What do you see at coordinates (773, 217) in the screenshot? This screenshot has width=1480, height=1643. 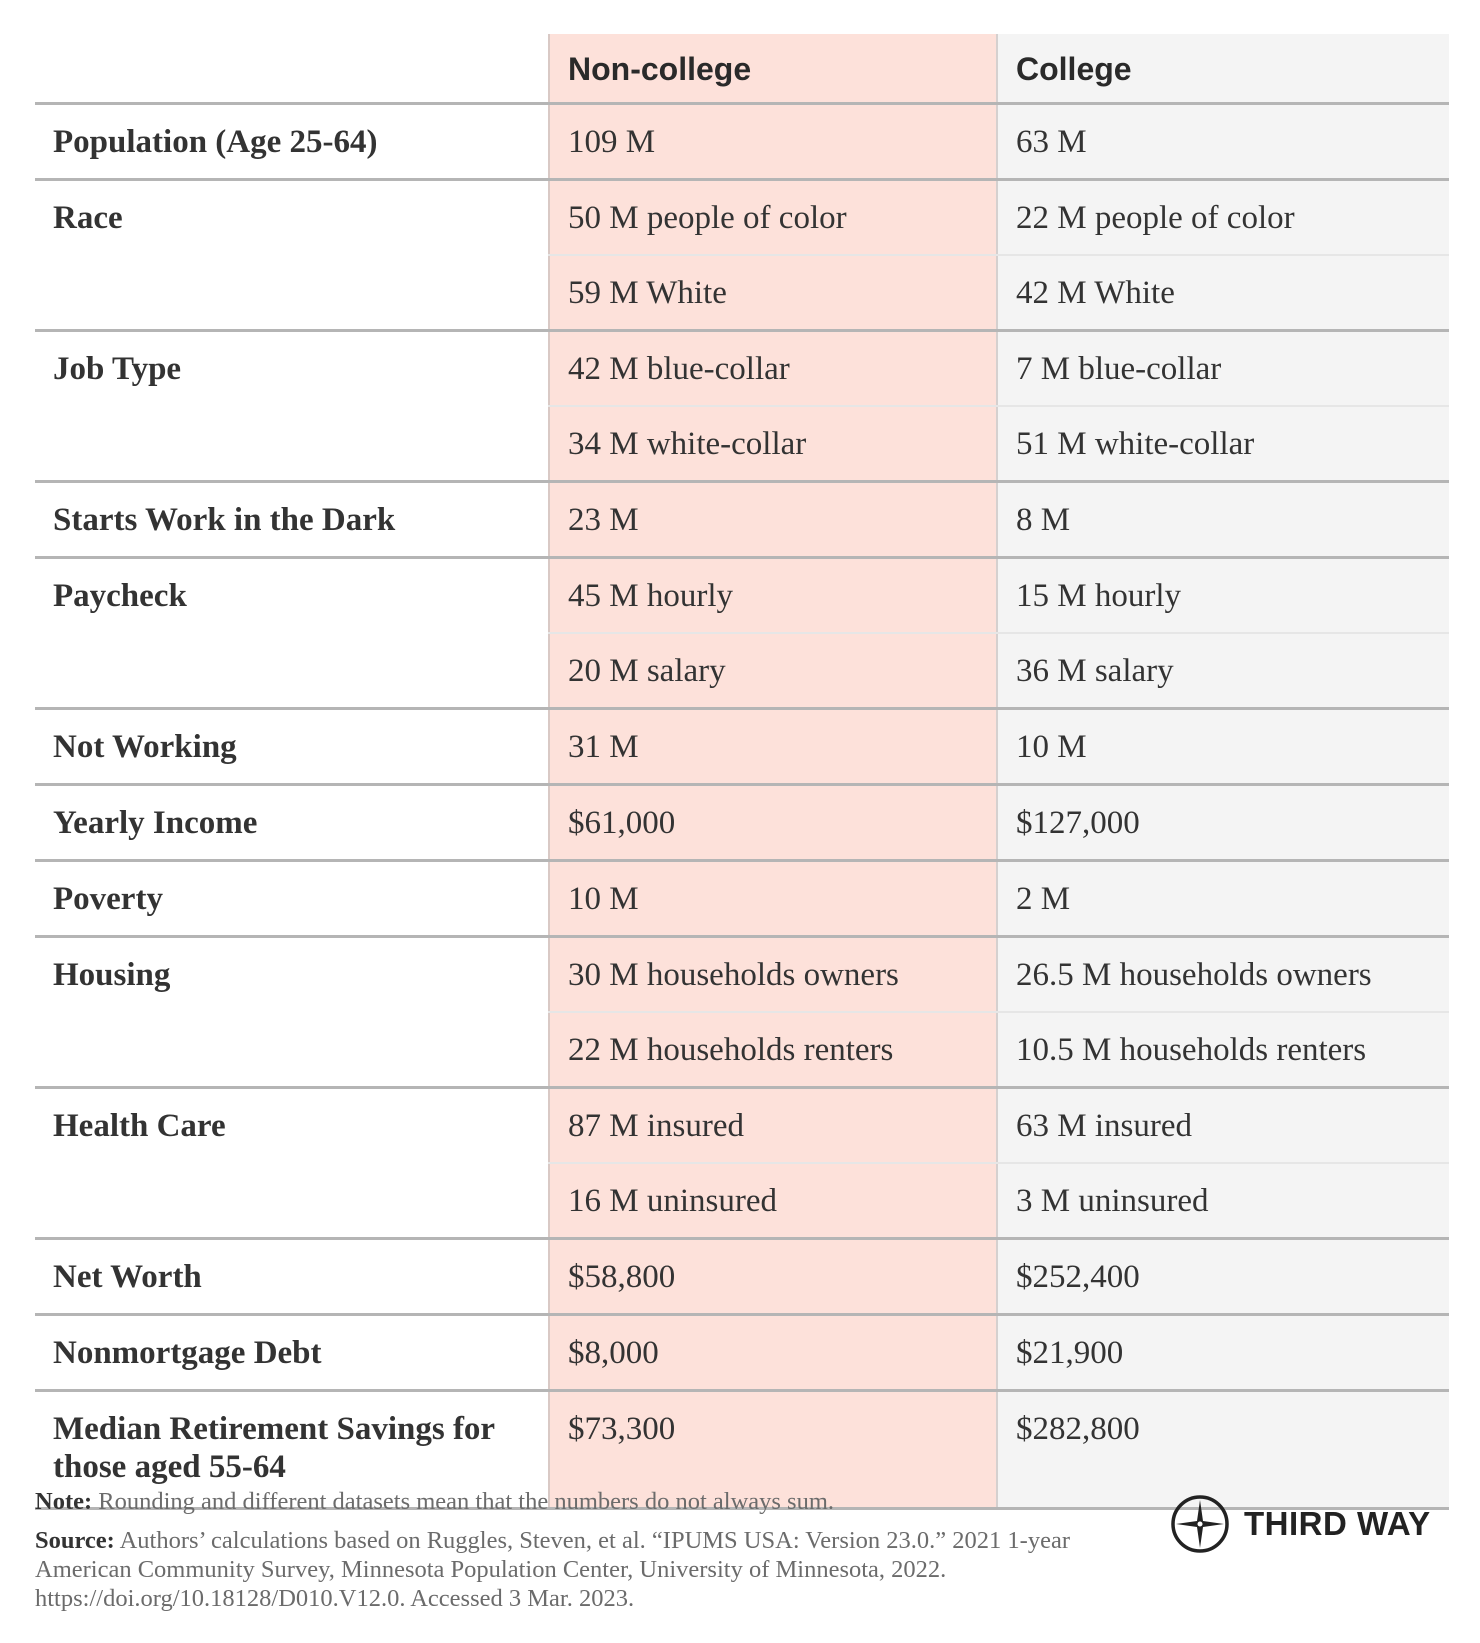 I see `noncollege-cell: 50 M people of color` at bounding box center [773, 217].